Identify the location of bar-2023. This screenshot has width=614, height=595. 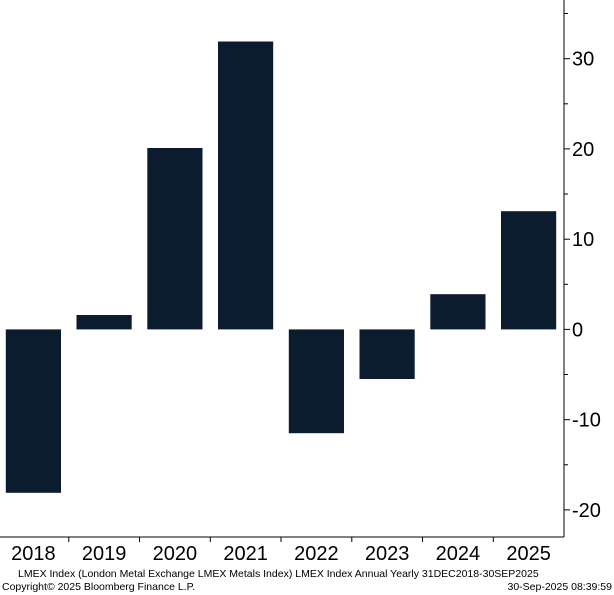
(387, 354).